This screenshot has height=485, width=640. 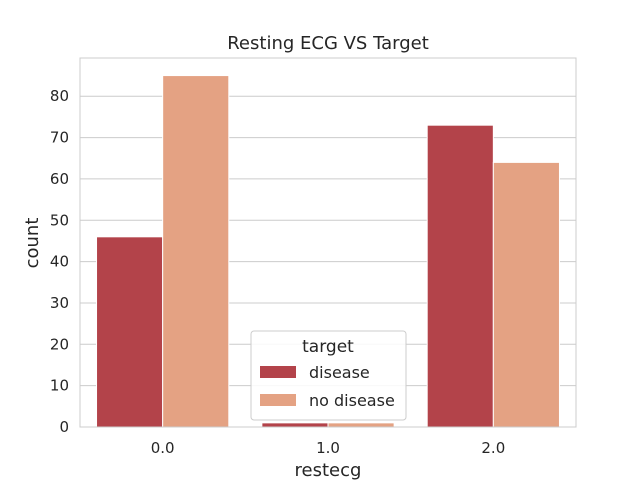 I want to click on x-tick-label: 0.0, so click(x=163, y=448).